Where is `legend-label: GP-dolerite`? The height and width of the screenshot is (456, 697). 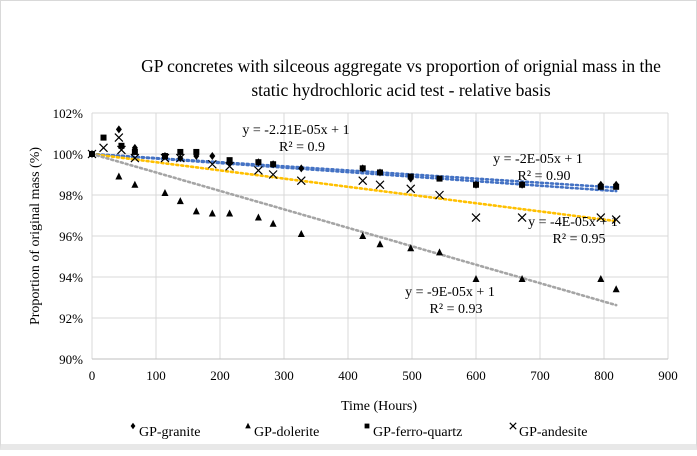 legend-label: GP-dolerite is located at coordinates (286, 432).